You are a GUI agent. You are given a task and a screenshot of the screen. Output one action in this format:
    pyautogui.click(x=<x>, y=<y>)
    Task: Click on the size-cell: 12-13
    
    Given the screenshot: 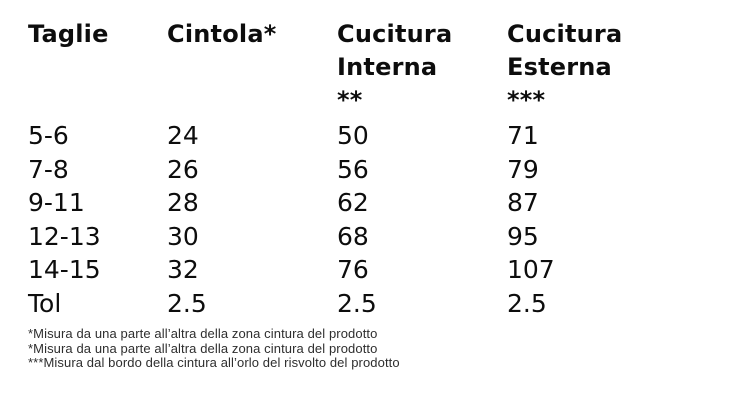 What is the action you would take?
    pyautogui.click(x=64, y=236)
    